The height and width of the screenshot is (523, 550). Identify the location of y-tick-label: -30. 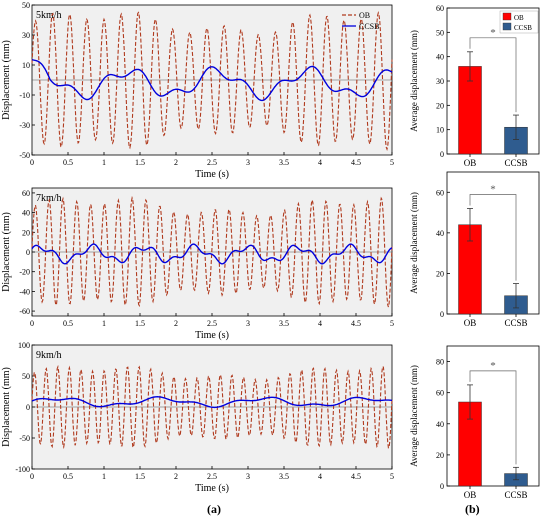
(24, 125).